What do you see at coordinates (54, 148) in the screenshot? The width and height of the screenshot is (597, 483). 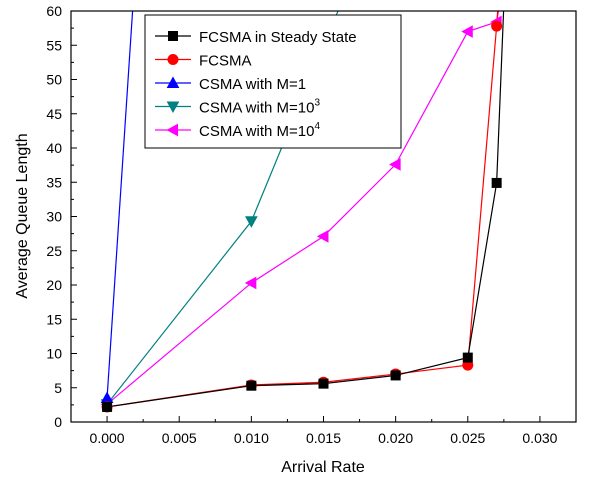 I see `y-tick-label: 40` at bounding box center [54, 148].